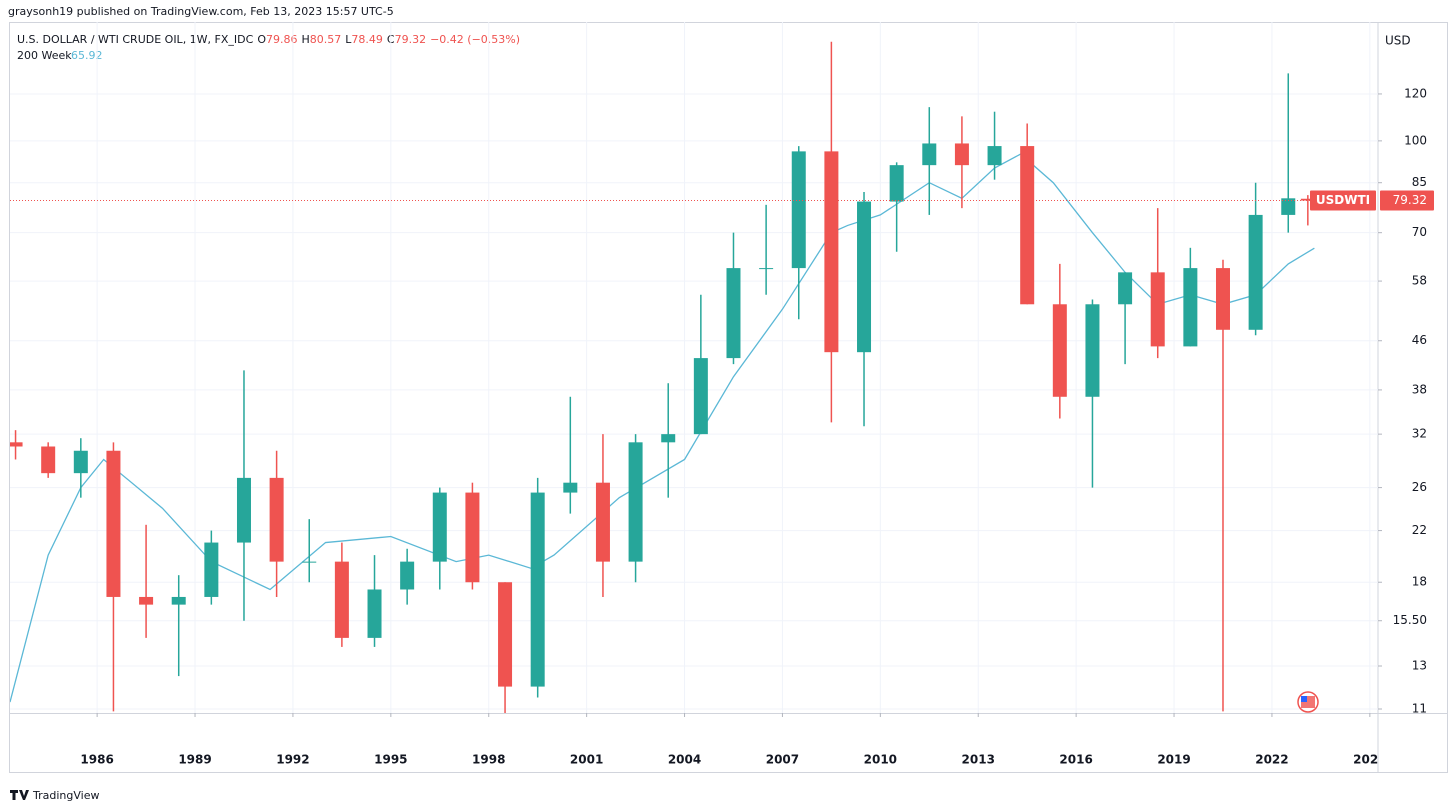 The image size is (1456, 812). Describe the element at coordinates (1398, 41) in the screenshot. I see `currency: USD` at that location.